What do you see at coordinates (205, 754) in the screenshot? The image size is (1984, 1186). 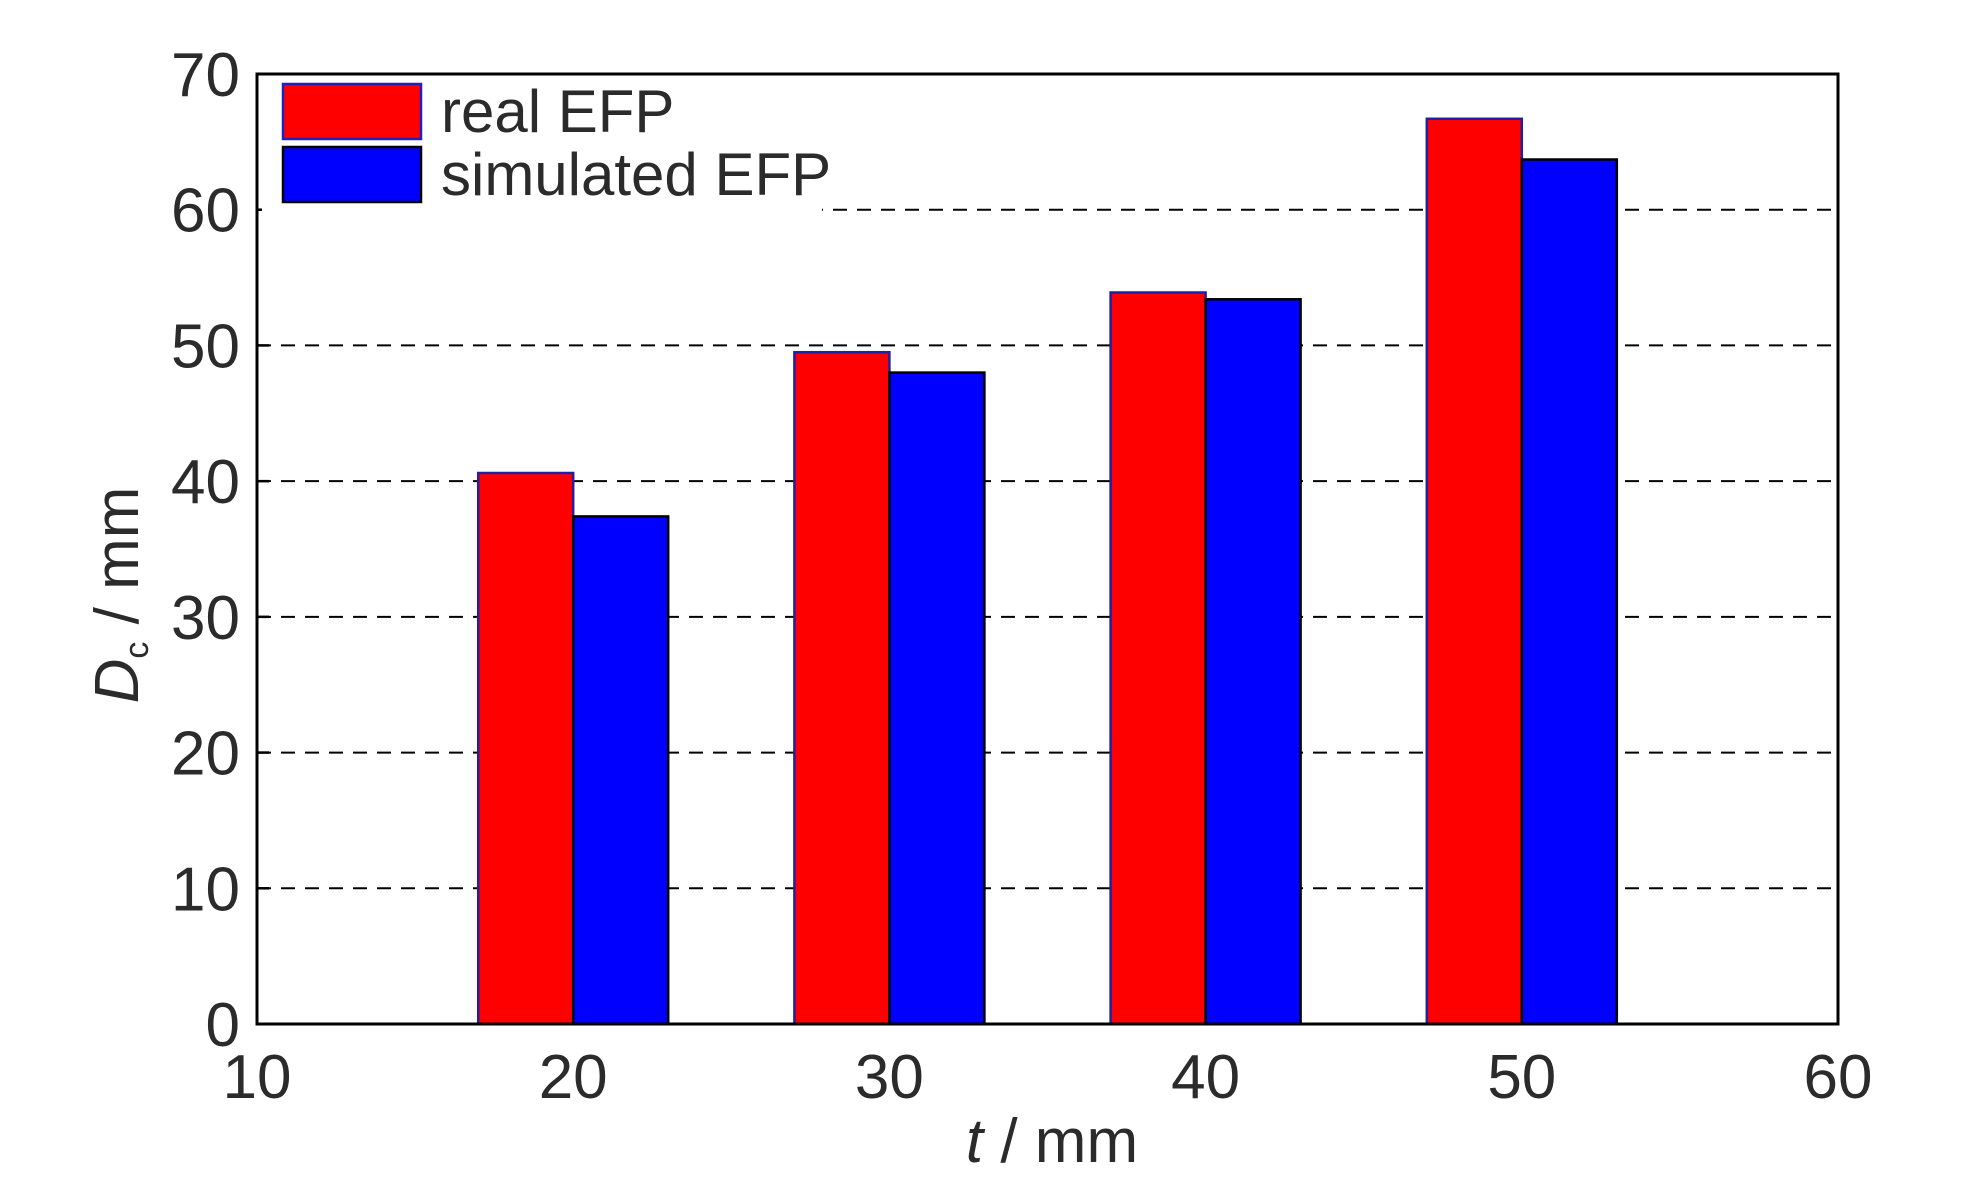 I see `y-tick-label-20: 20` at bounding box center [205, 754].